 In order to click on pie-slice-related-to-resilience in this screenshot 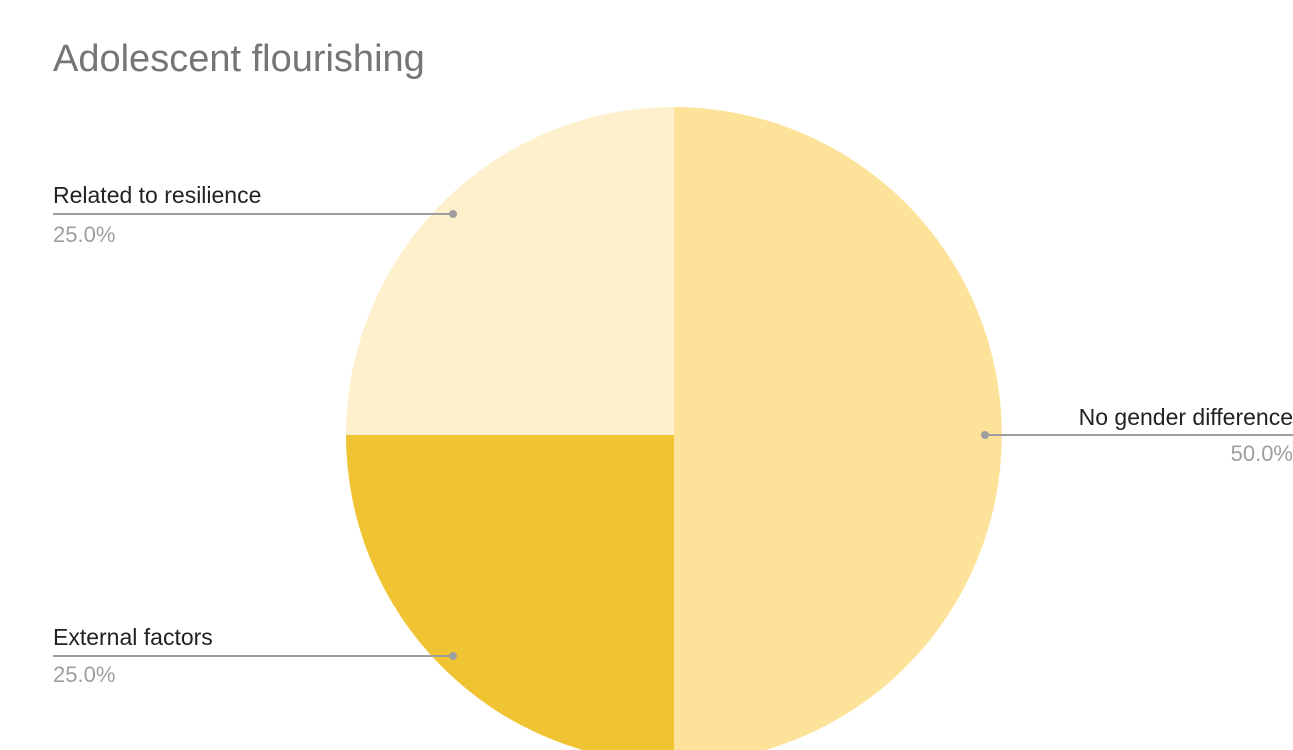, I will do `click(510, 271)`.